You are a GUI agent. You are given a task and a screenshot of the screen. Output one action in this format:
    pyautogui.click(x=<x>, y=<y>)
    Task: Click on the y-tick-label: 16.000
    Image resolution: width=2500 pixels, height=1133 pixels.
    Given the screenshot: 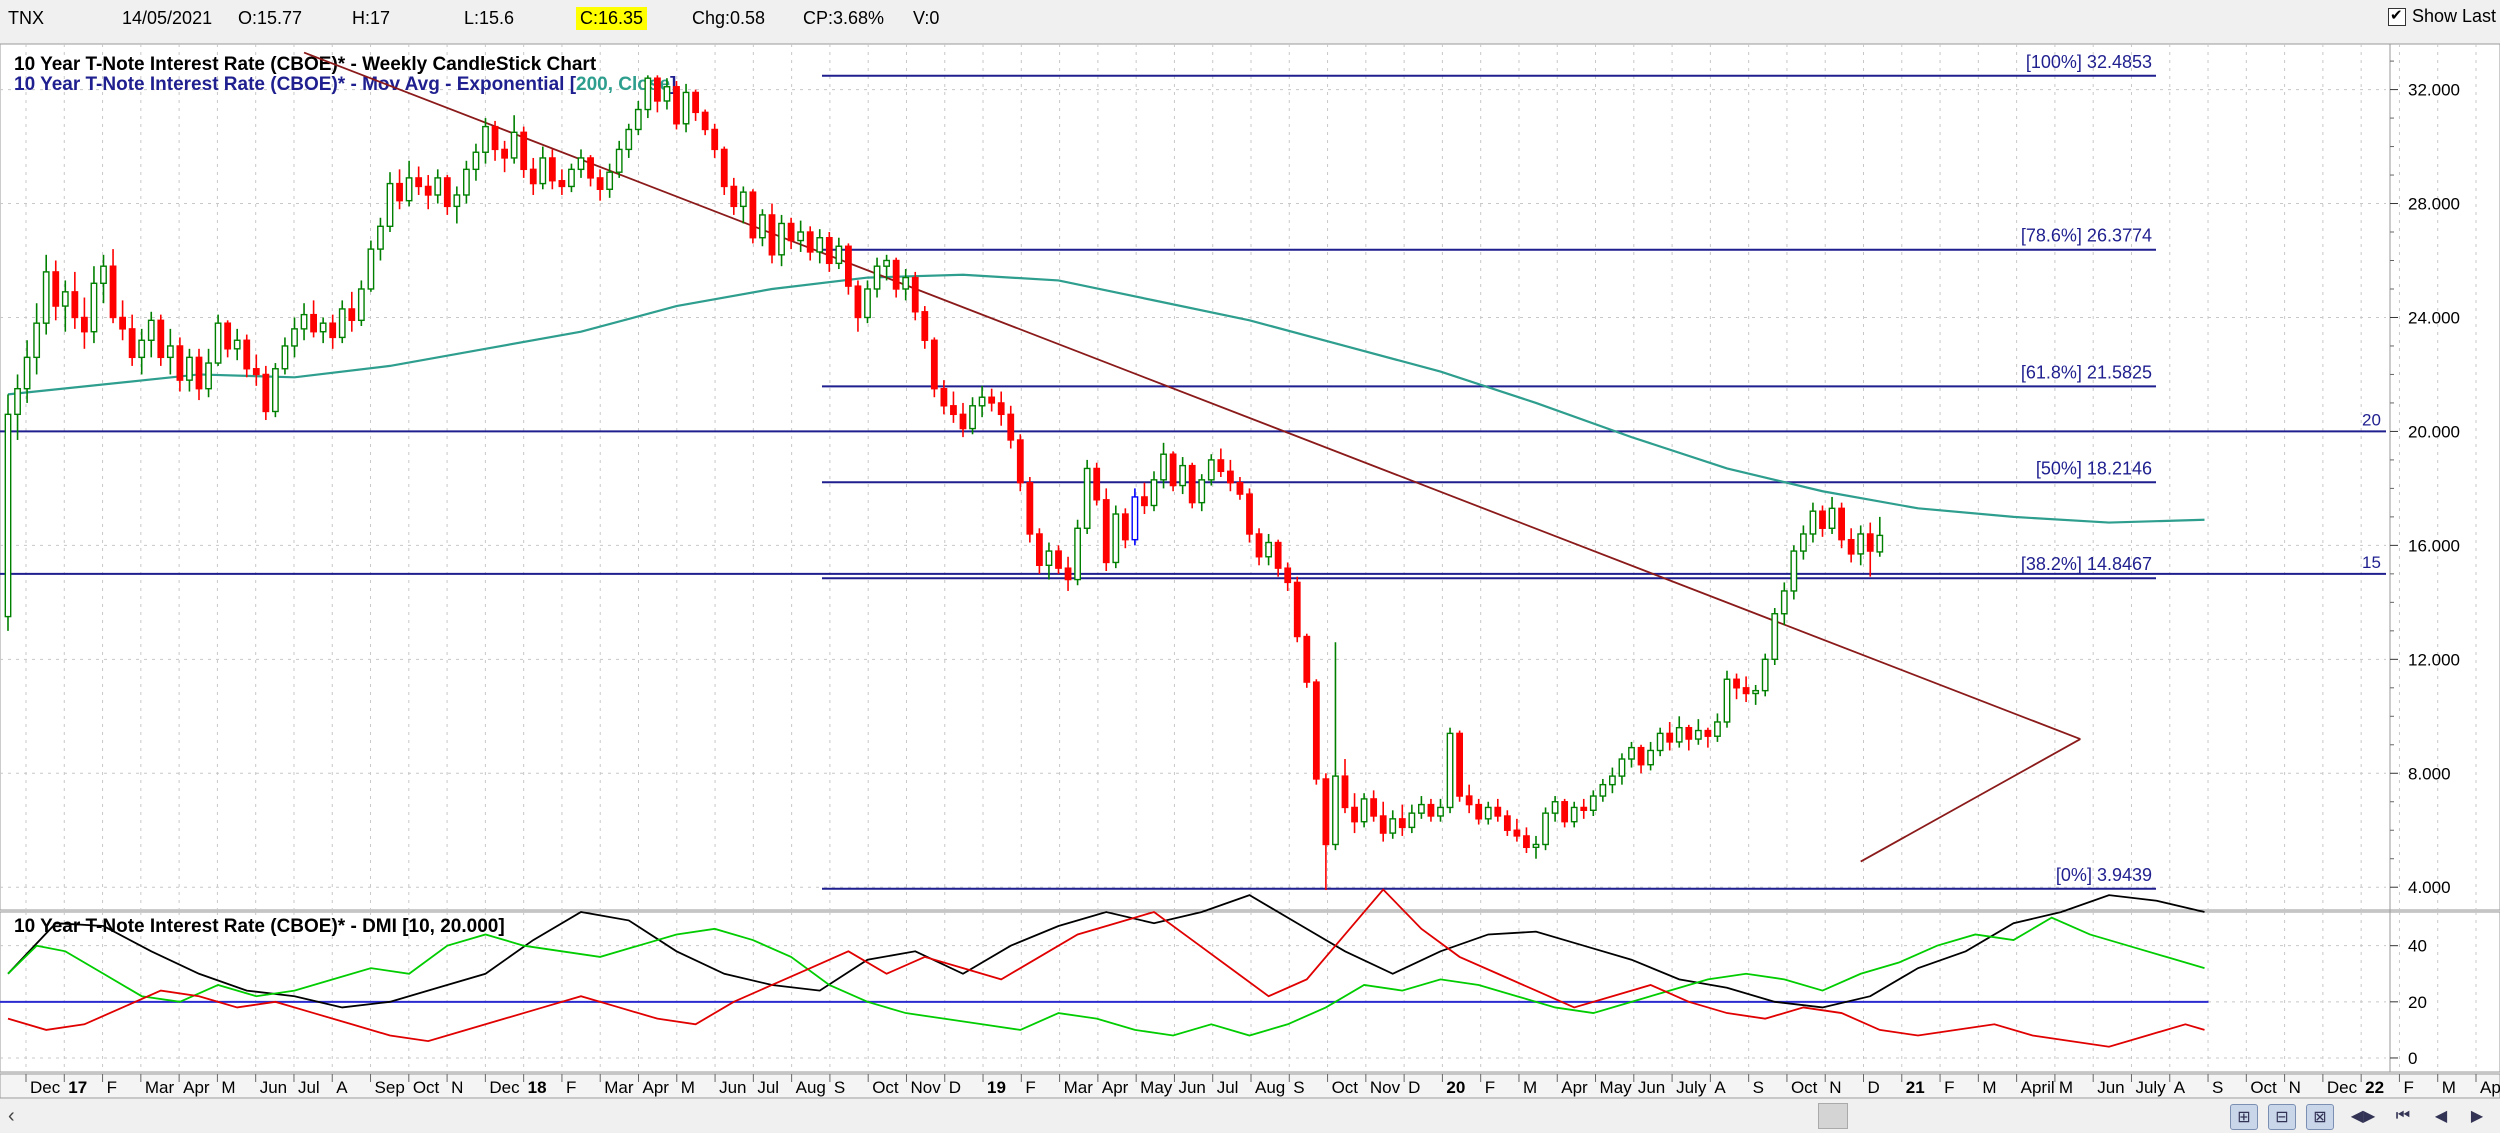 What is the action you would take?
    pyautogui.click(x=2434, y=545)
    